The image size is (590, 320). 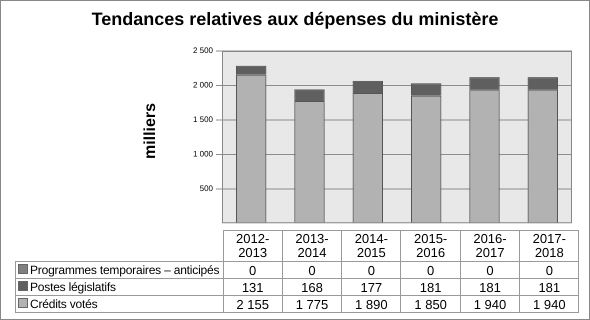 What do you see at coordinates (549, 245) in the screenshot?
I see `x-tick-label: 2017-2018` at bounding box center [549, 245].